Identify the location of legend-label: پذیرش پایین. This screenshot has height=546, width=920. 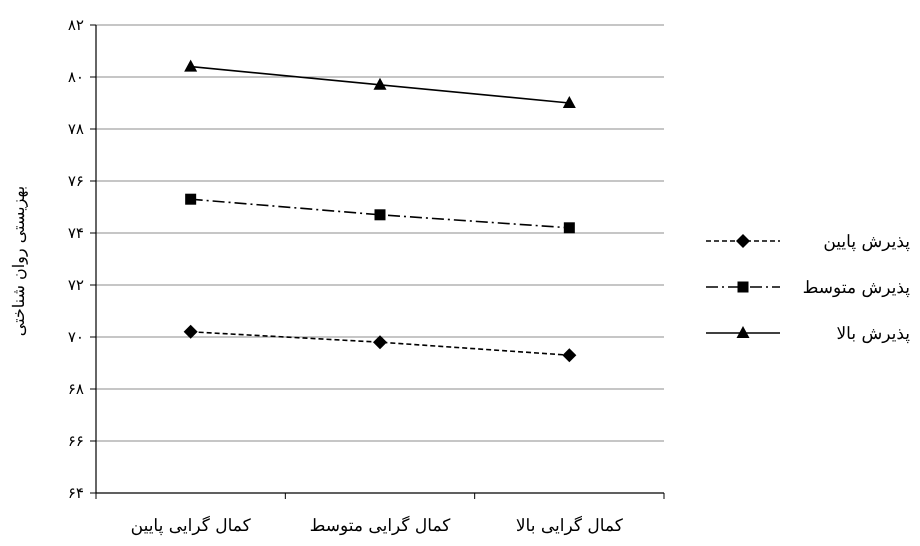
(866, 242).